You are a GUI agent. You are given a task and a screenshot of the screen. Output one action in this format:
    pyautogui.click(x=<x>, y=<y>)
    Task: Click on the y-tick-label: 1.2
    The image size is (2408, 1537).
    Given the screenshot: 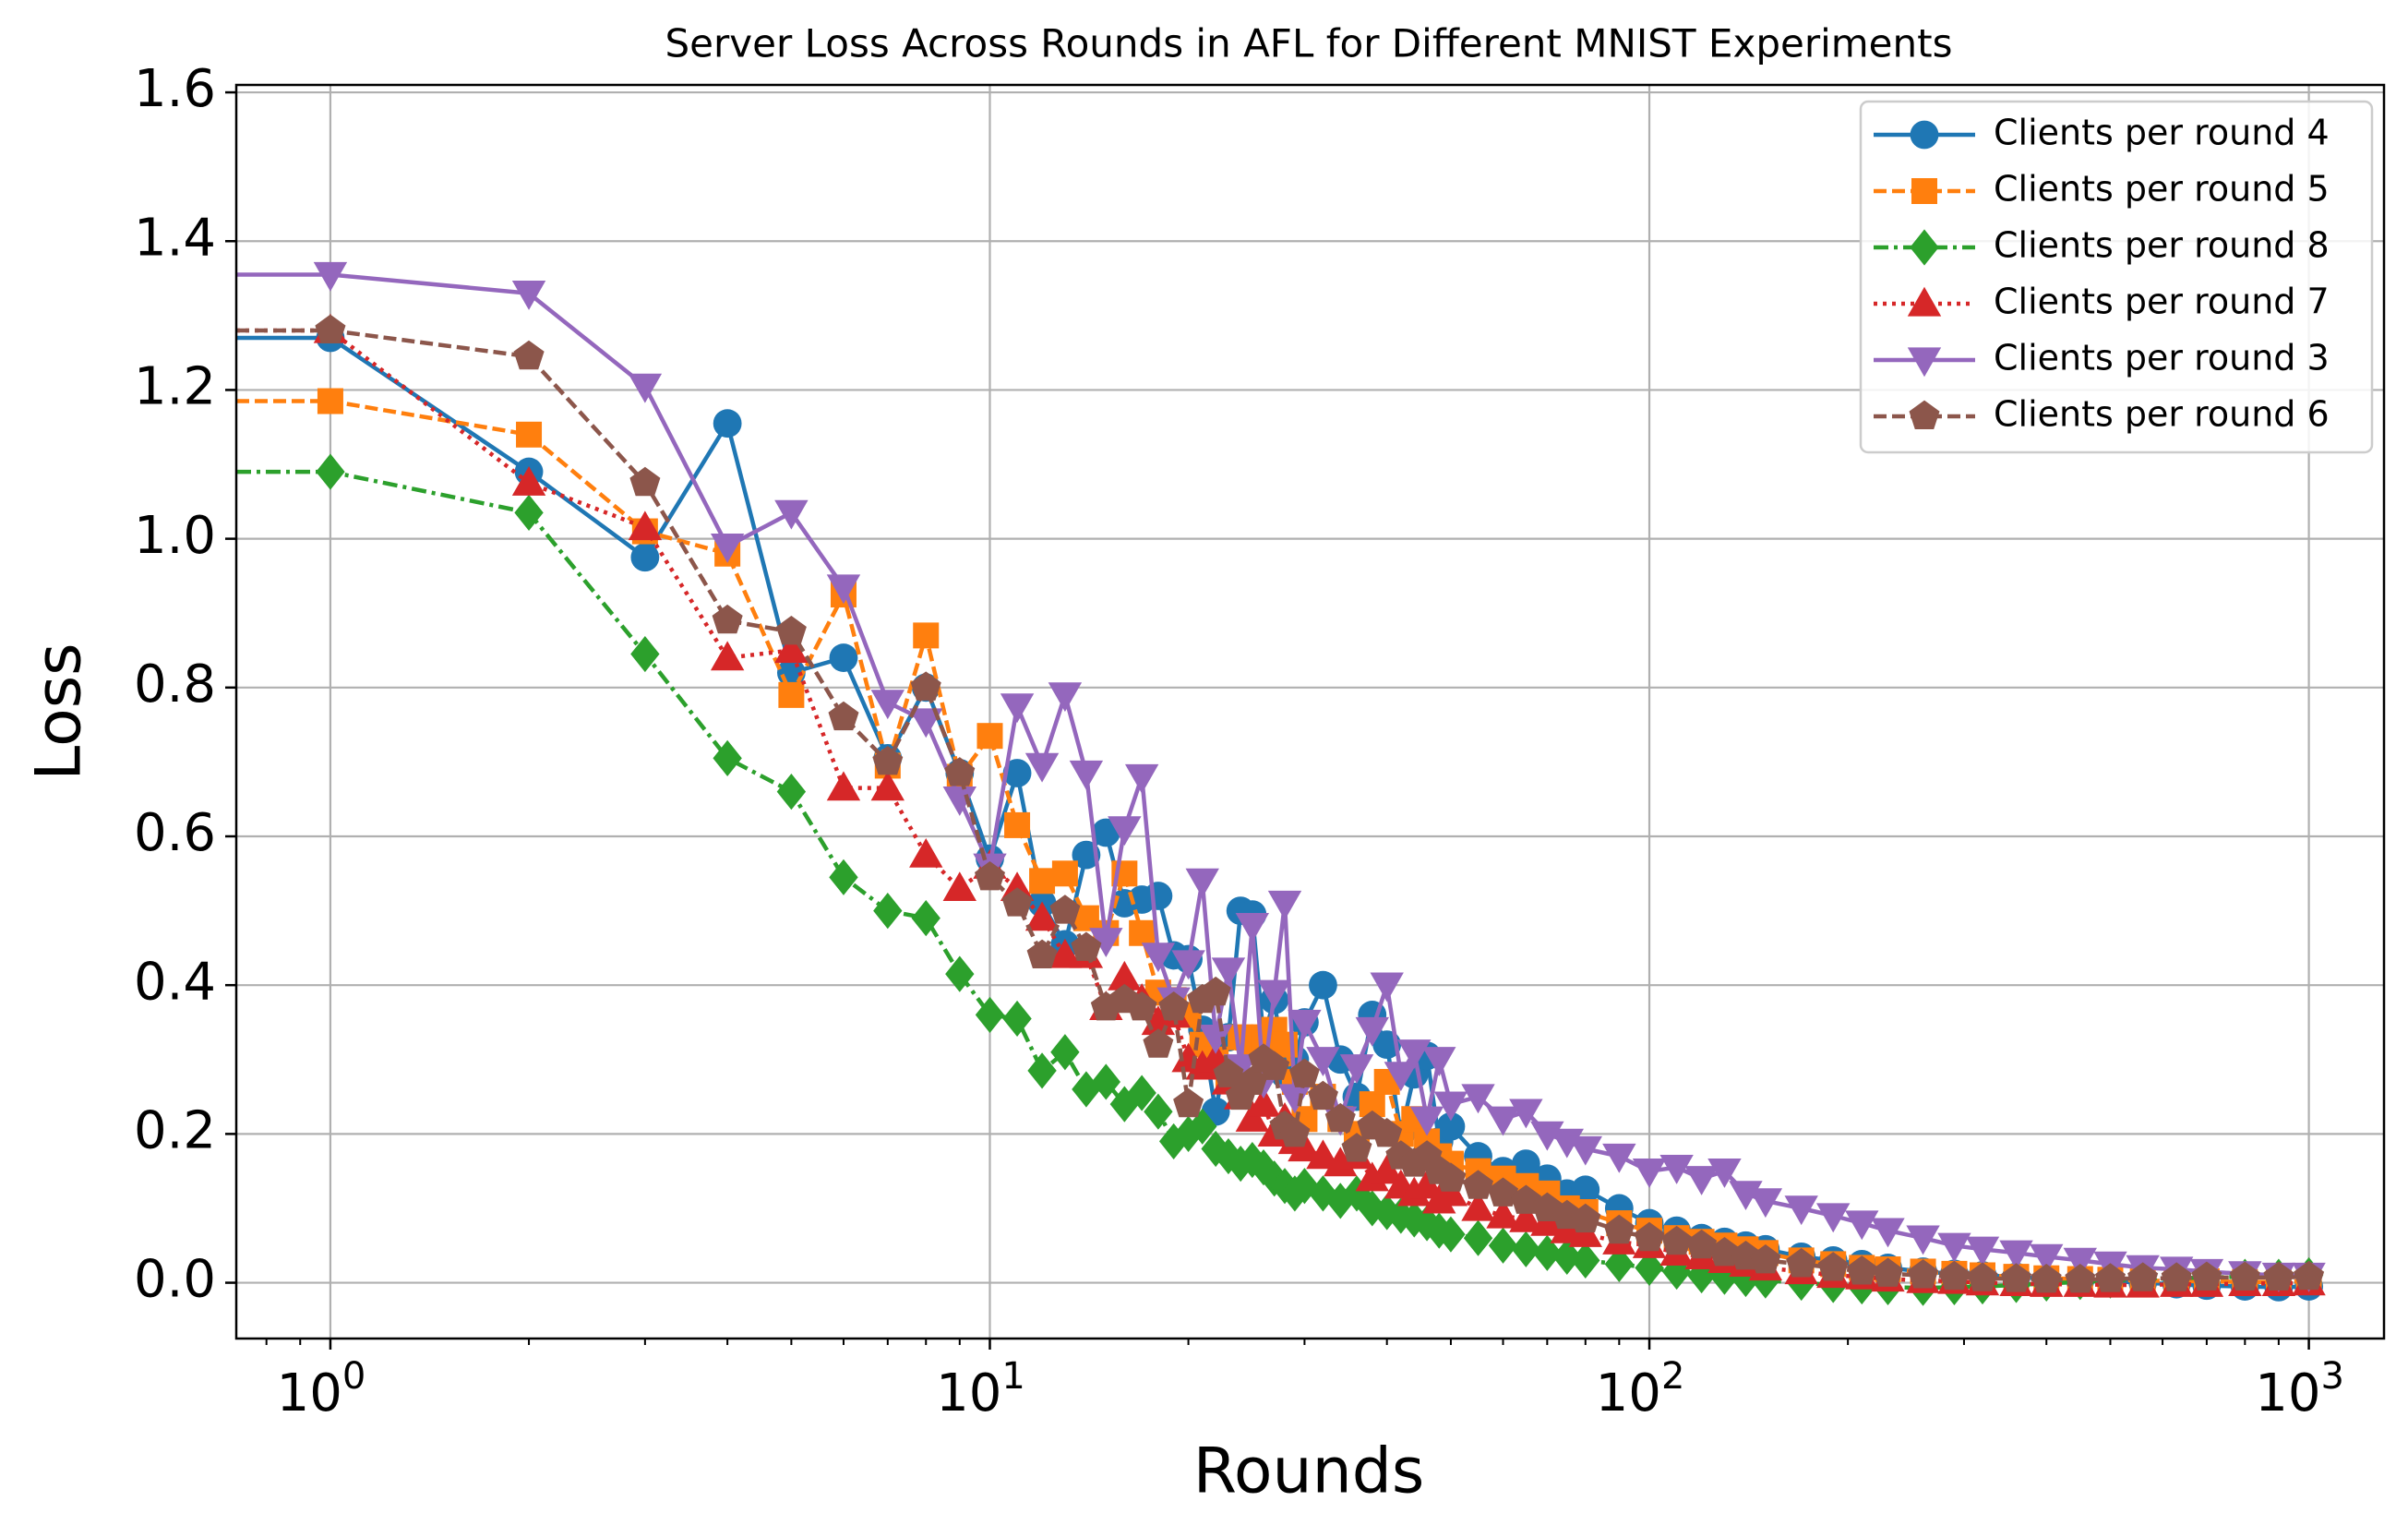 What is the action you would take?
    pyautogui.click(x=175, y=387)
    